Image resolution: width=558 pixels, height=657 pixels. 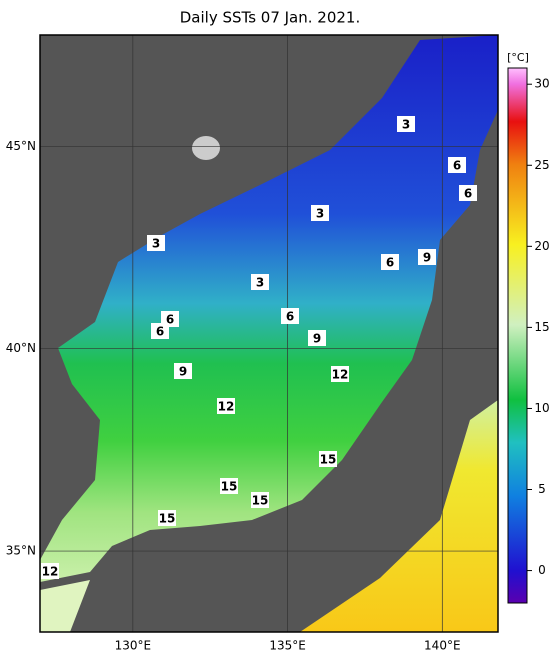 What do you see at coordinates (21, 348) in the screenshot?
I see `lat-tick-label: 40°N` at bounding box center [21, 348].